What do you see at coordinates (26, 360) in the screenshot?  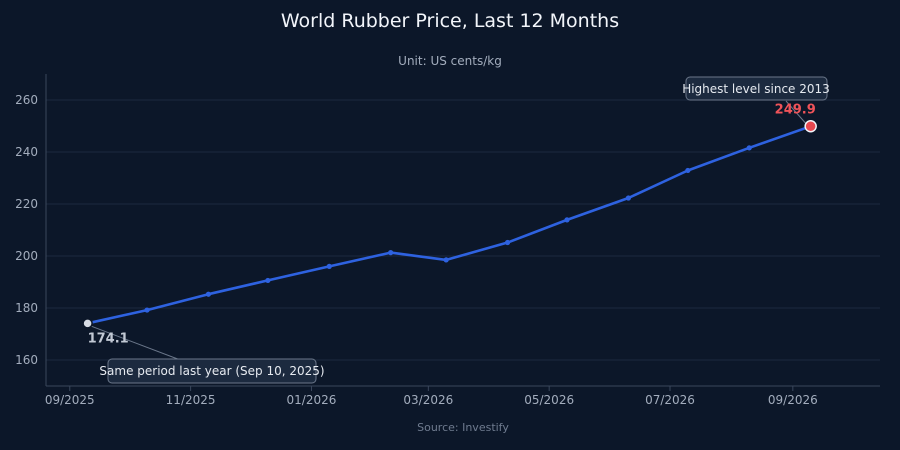 I see `y-tick-label: 160` at bounding box center [26, 360].